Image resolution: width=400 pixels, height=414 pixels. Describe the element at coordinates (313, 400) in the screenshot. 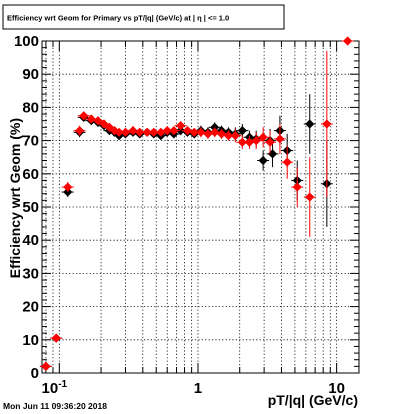

I see `x-axis-label: pT/|q| (GeV/c)` at that location.